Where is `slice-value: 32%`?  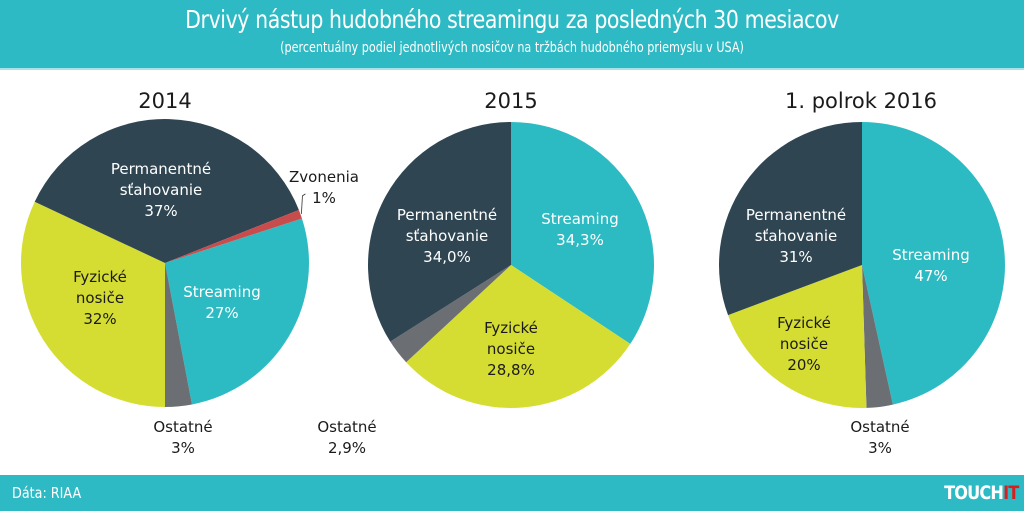 slice-value: 32% is located at coordinates (99, 319).